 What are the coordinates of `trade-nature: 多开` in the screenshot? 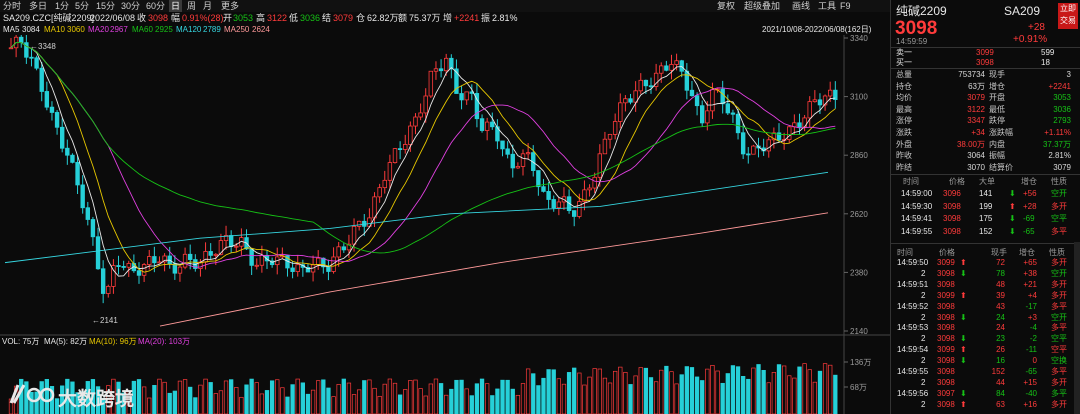 It's located at (1059, 206).